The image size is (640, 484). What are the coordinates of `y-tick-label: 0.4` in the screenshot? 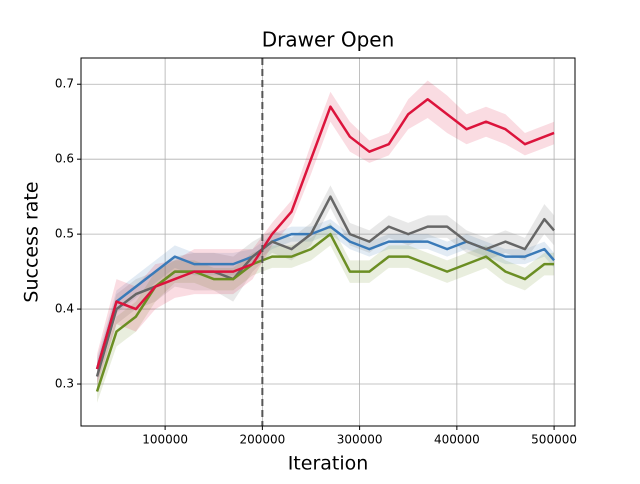 It's located at (64, 309).